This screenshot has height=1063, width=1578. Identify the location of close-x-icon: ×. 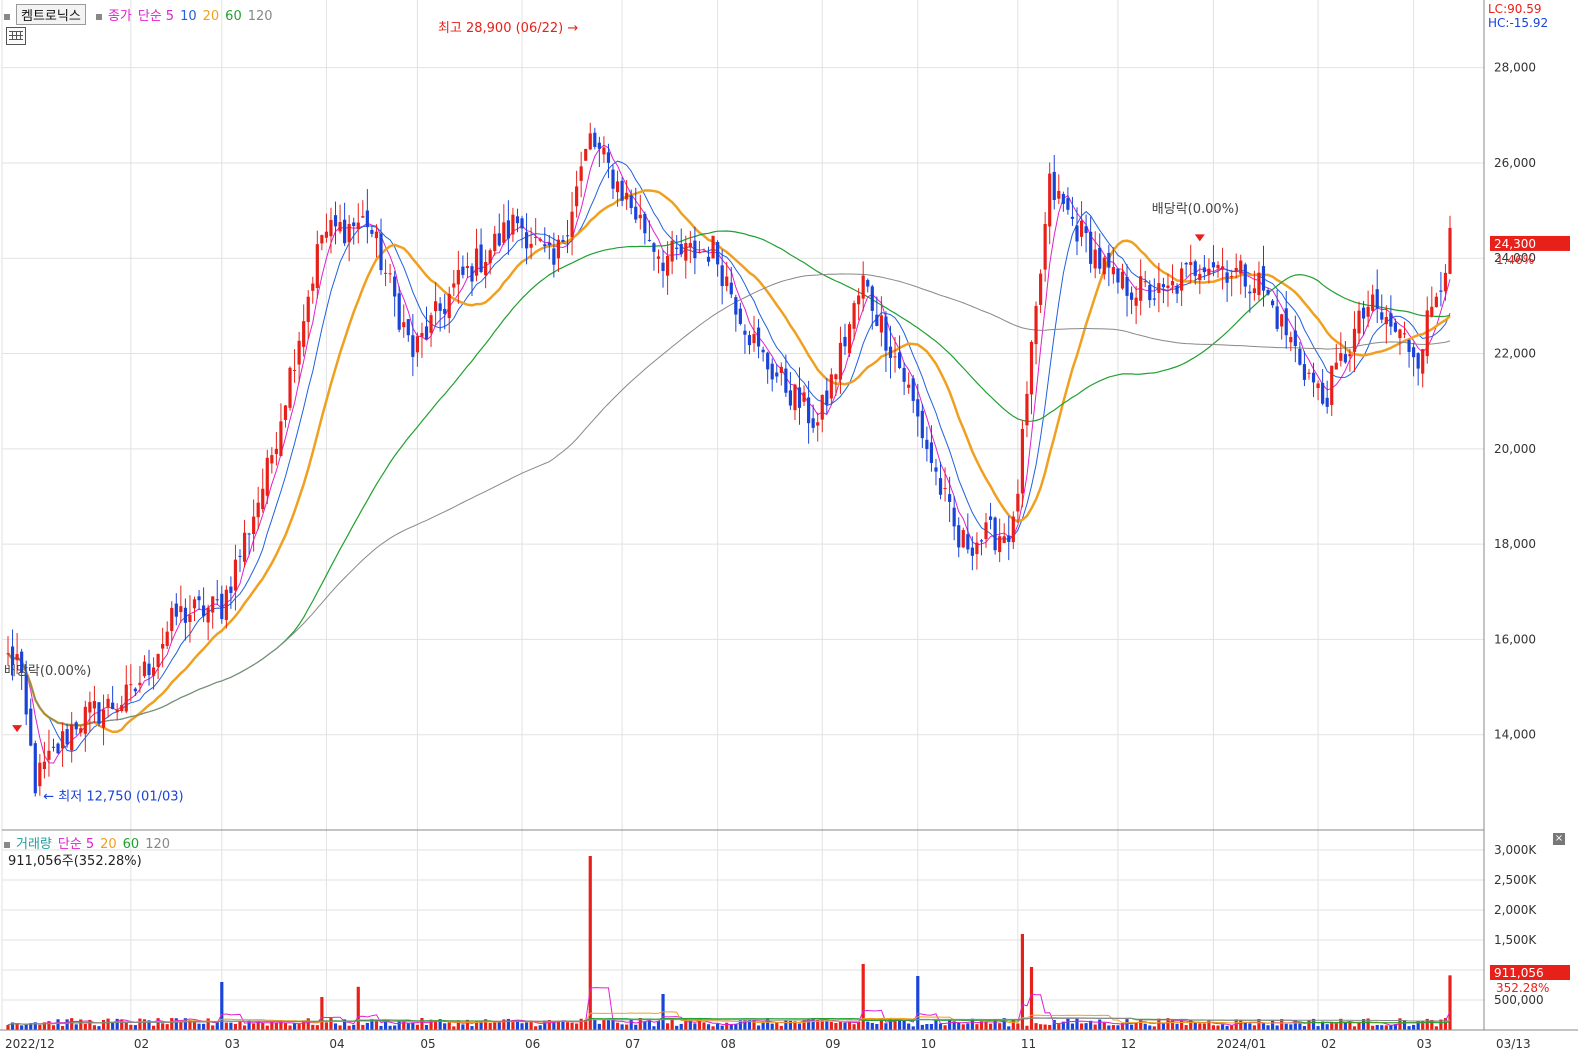
(1559, 839).